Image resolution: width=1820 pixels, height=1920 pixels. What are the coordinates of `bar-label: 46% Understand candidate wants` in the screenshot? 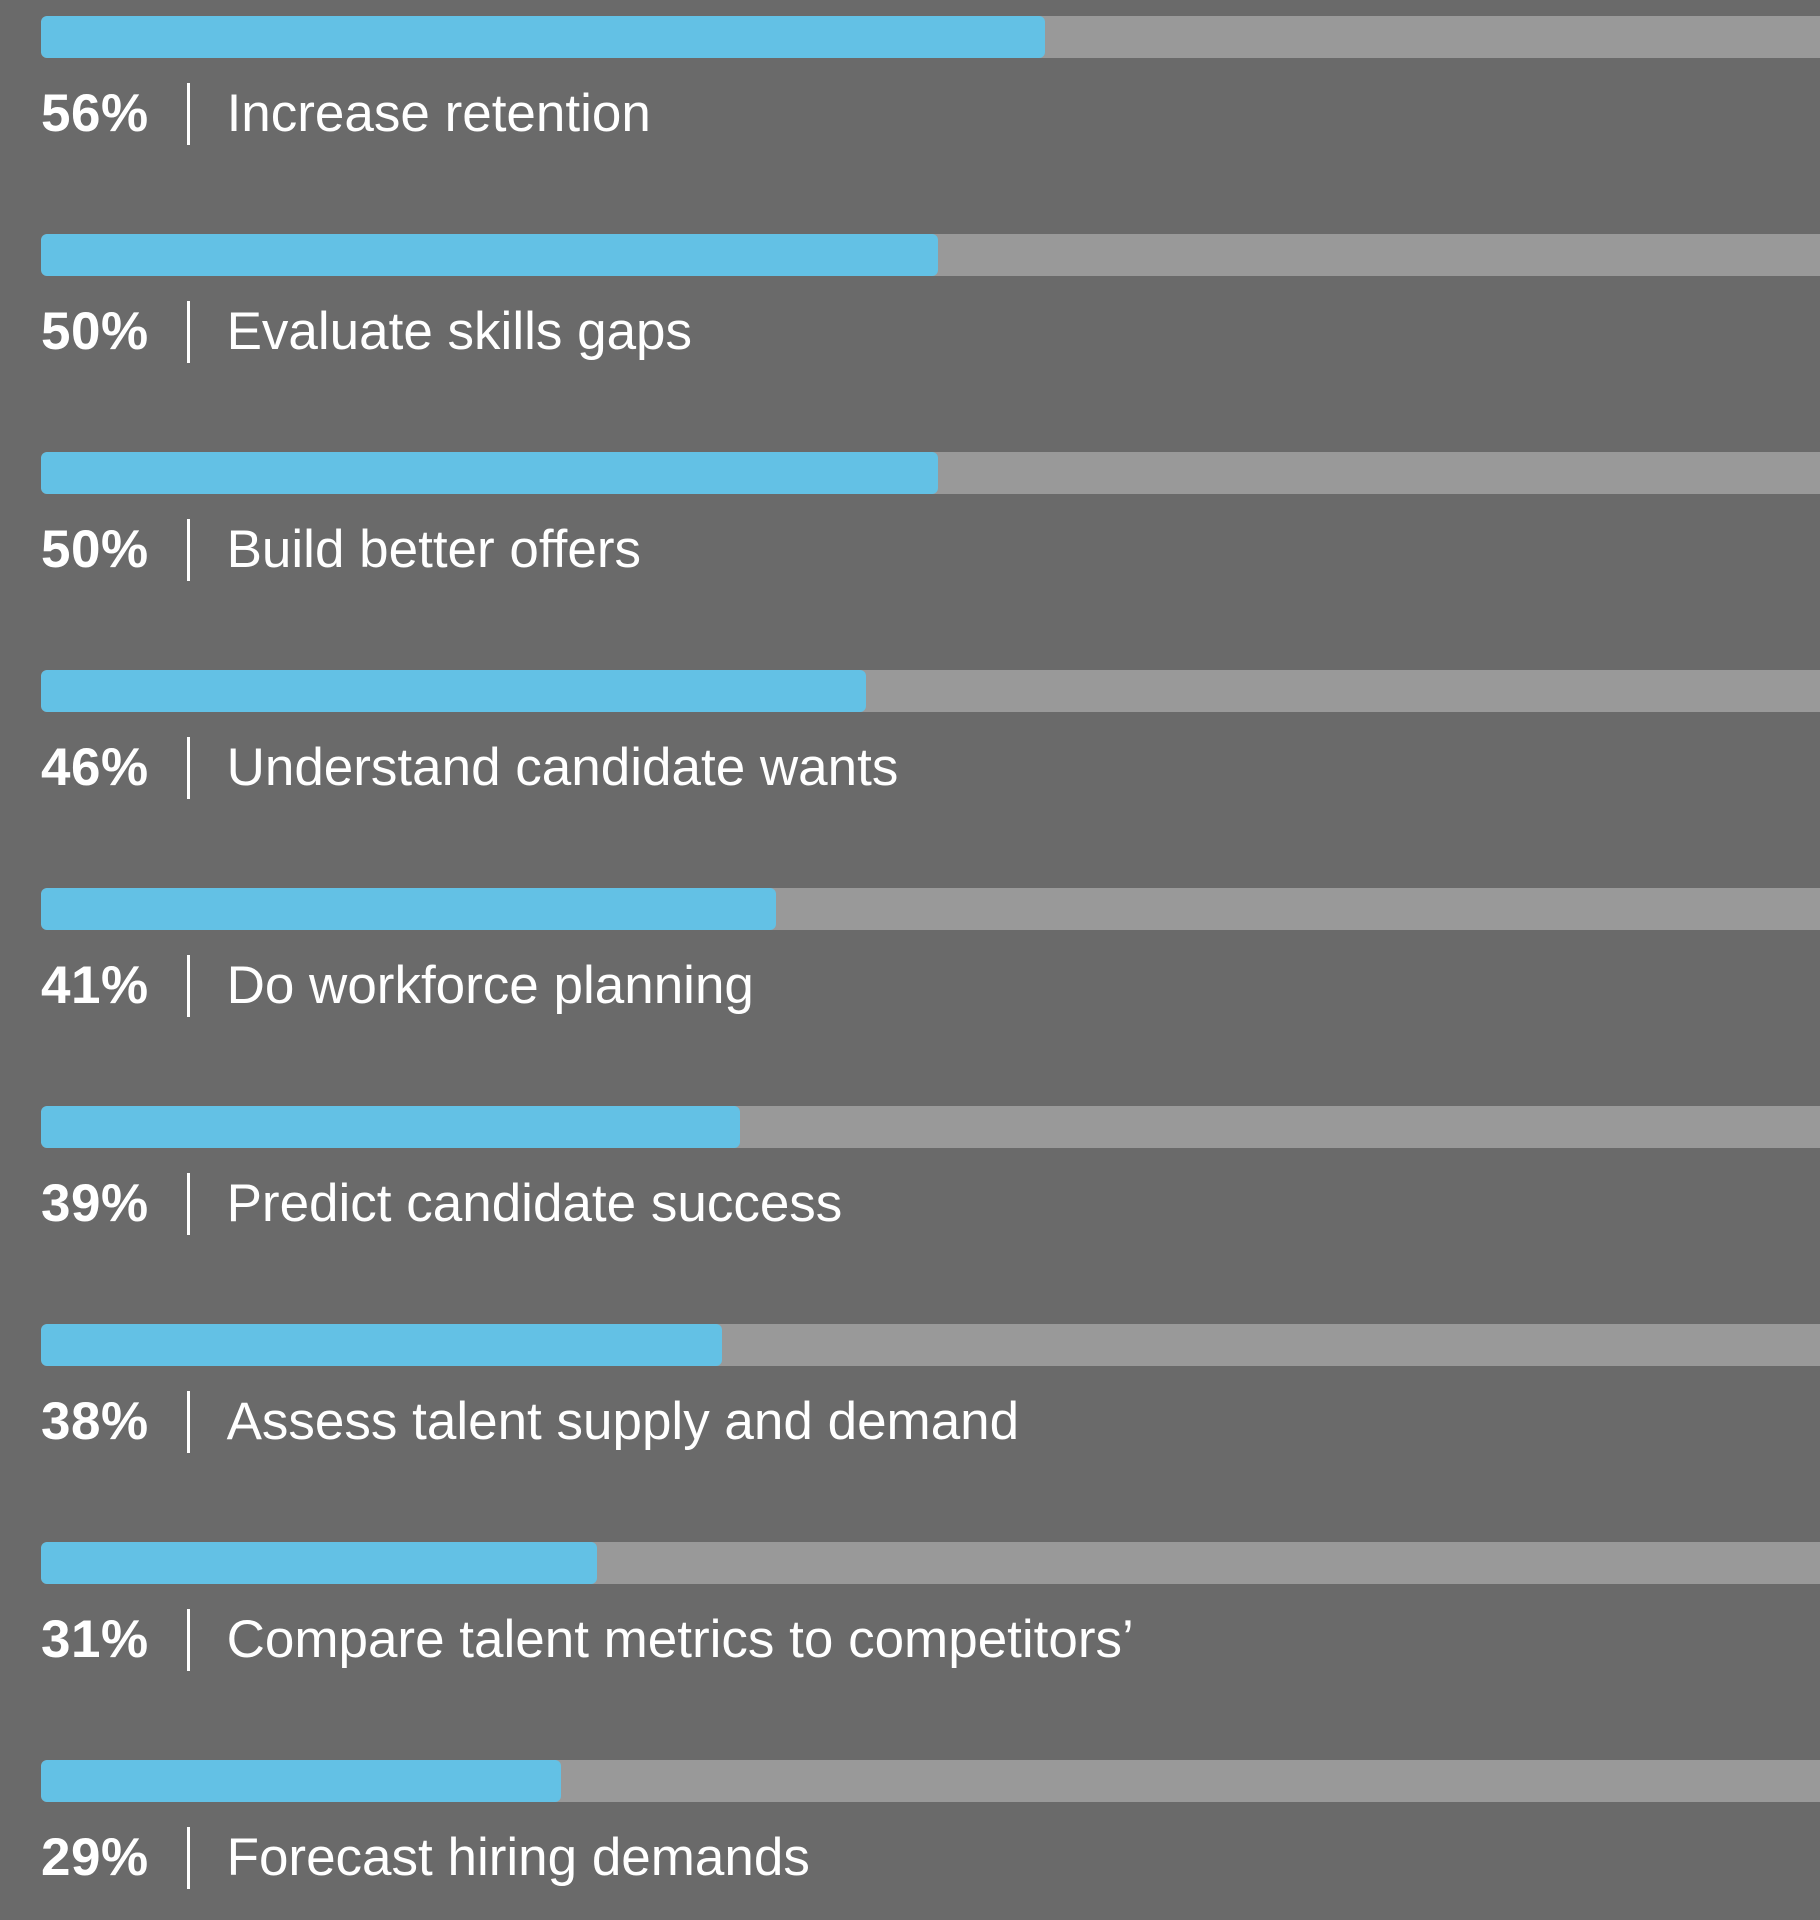 It's located at (469, 768).